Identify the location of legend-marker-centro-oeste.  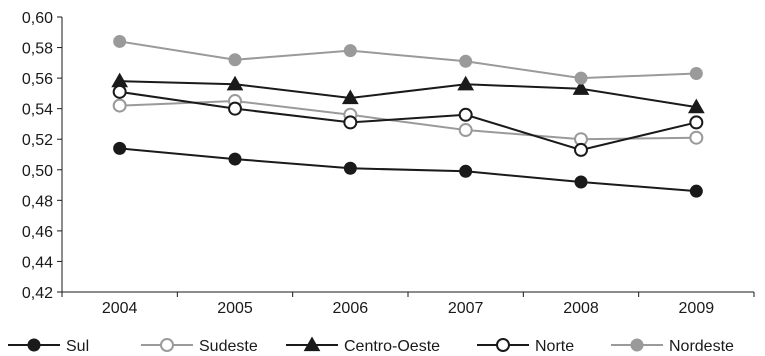
(312, 344).